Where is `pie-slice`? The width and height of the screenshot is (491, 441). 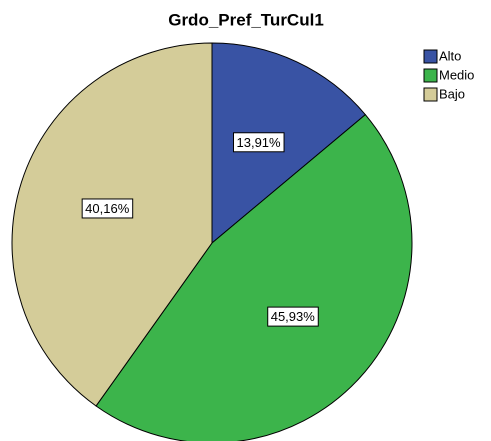
pie-slice is located at coordinates (289, 143).